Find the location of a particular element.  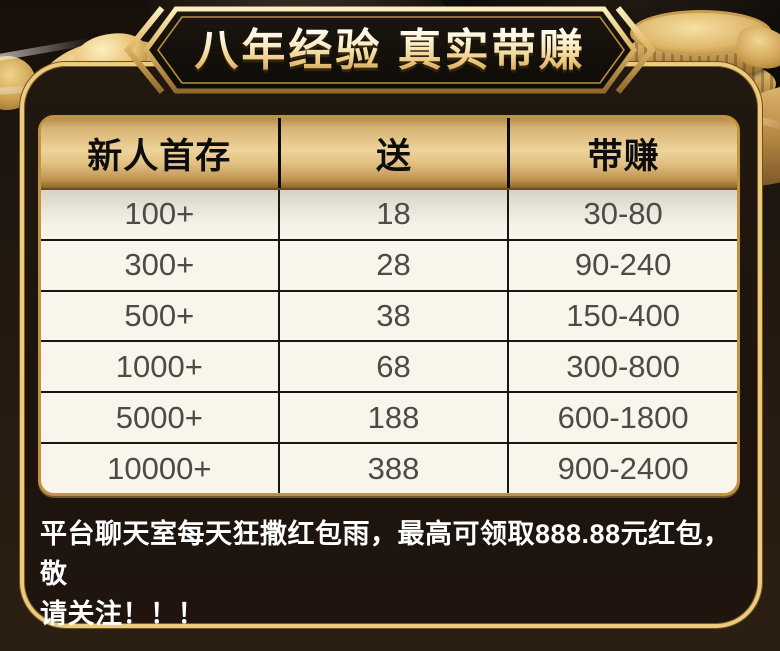

table-header-row: 新人首存 送 带赚 is located at coordinates (389, 154).